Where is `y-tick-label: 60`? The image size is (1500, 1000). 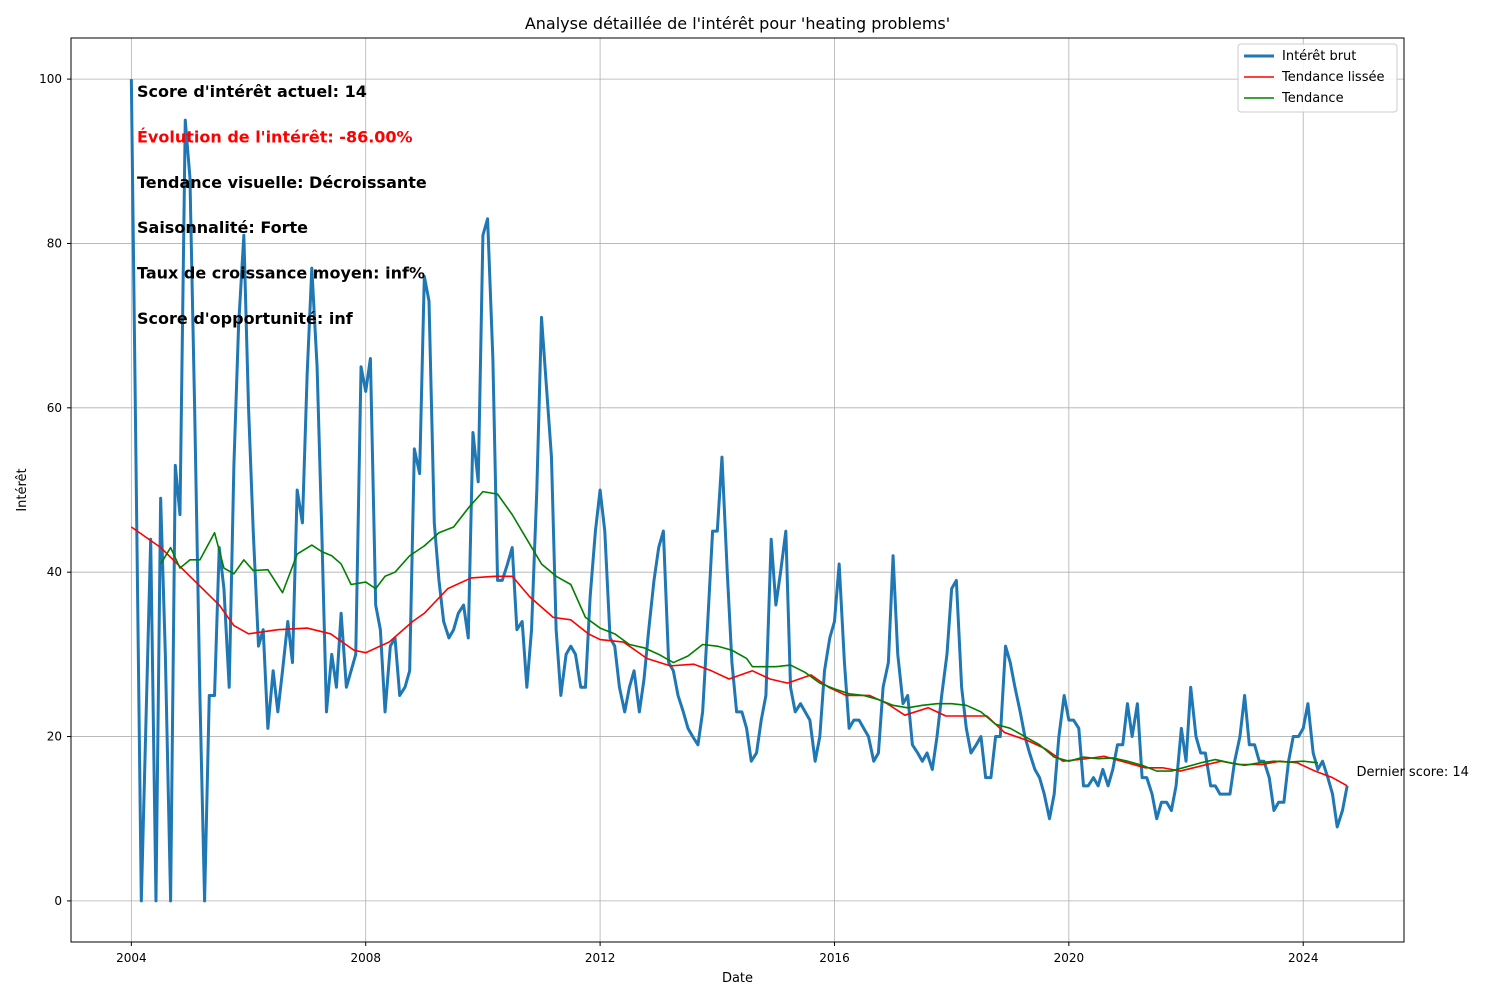
y-tick-label: 60 is located at coordinates (54, 408).